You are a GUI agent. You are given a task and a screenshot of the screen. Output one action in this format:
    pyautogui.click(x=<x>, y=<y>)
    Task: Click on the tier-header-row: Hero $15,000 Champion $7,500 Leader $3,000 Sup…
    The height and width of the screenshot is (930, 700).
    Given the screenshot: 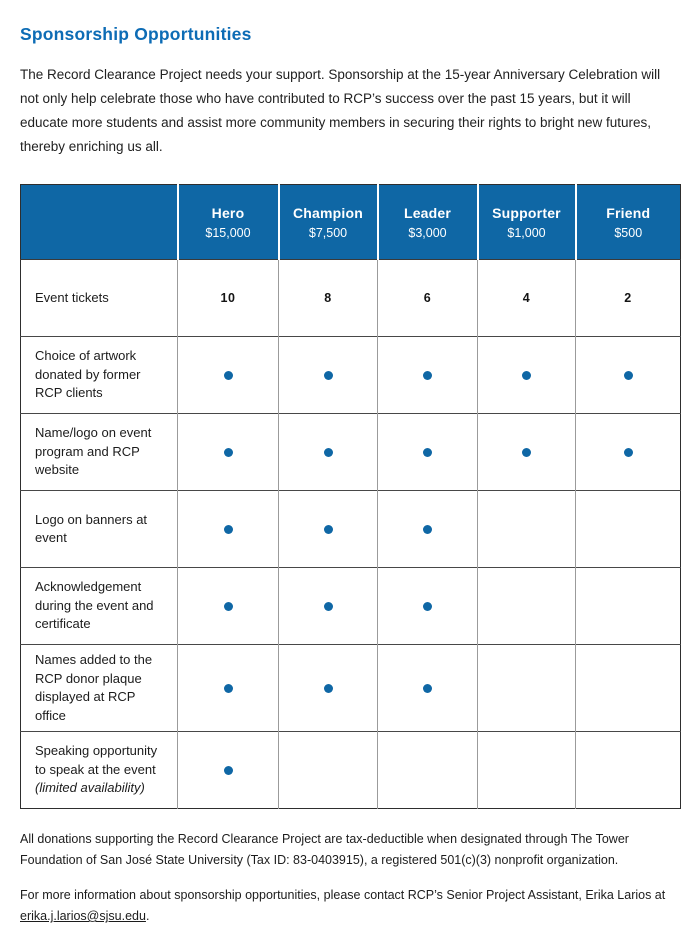 What is the action you would take?
    pyautogui.click(x=350, y=222)
    